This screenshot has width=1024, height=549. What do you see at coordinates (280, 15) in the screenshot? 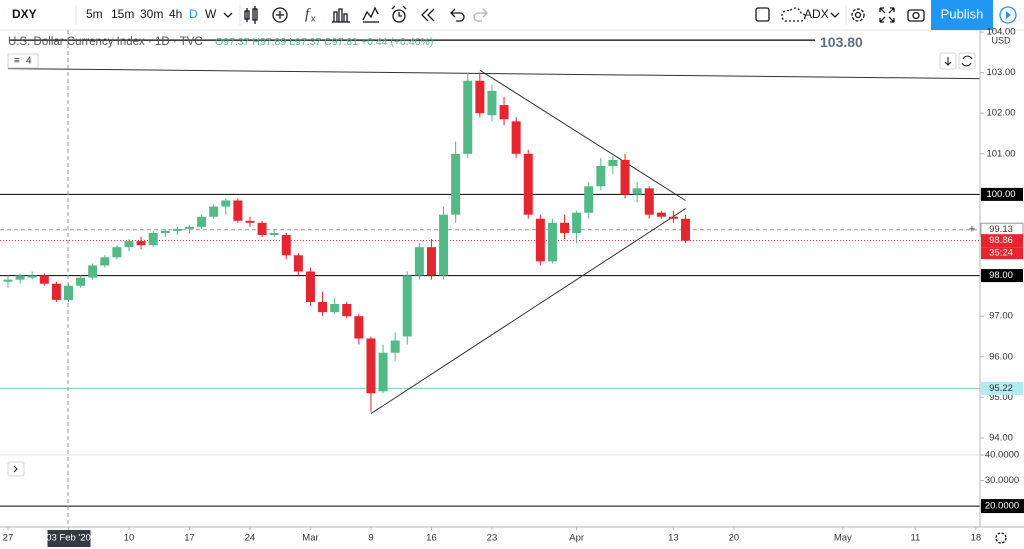
I see `compare-button` at bounding box center [280, 15].